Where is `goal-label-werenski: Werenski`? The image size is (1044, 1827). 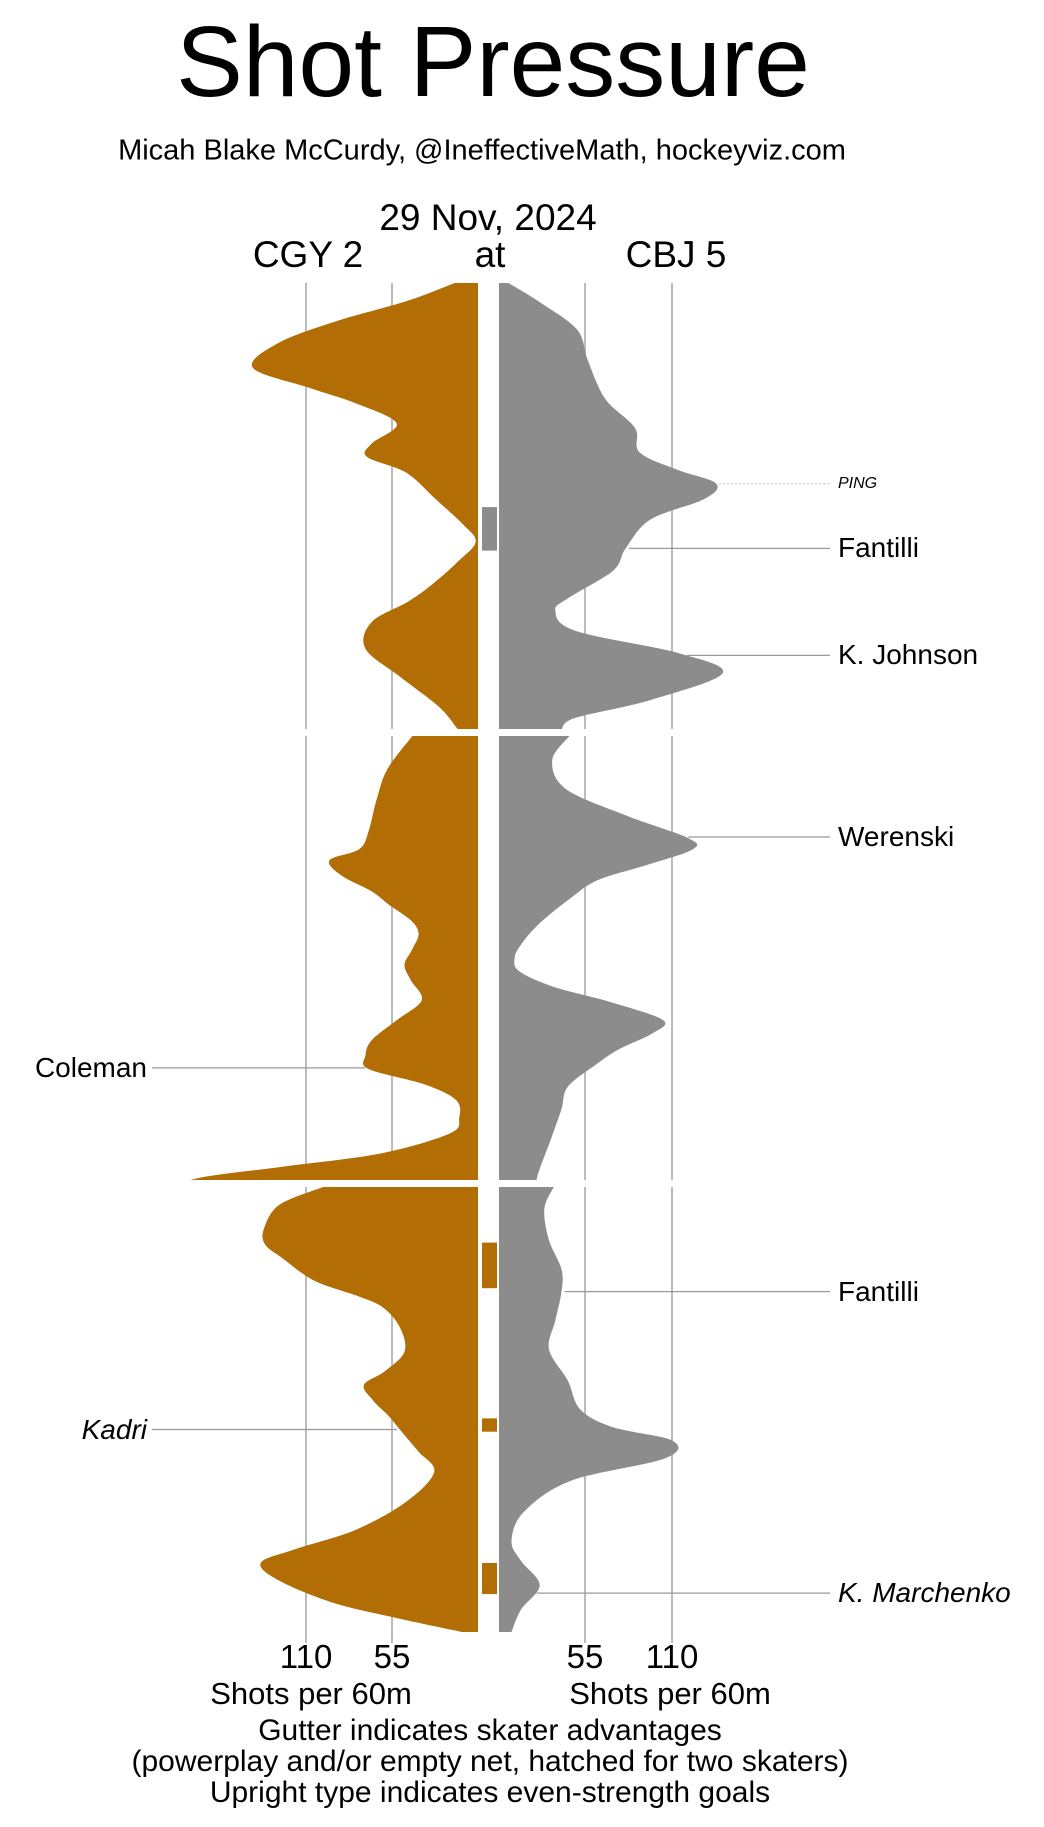 goal-label-werenski: Werenski is located at coordinates (896, 836).